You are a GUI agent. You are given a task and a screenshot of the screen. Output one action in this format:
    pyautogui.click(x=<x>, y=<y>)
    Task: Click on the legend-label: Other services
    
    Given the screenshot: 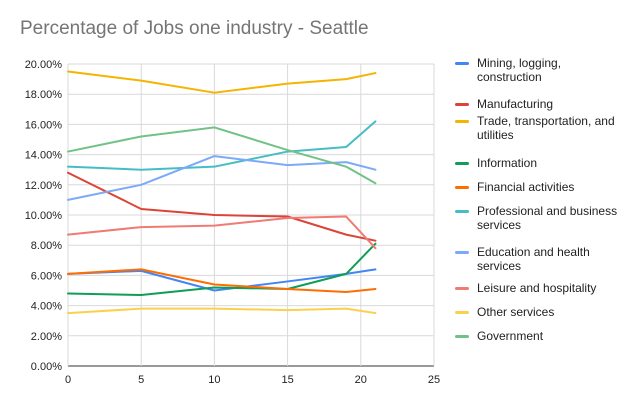 What is the action you would take?
    pyautogui.click(x=516, y=312)
    